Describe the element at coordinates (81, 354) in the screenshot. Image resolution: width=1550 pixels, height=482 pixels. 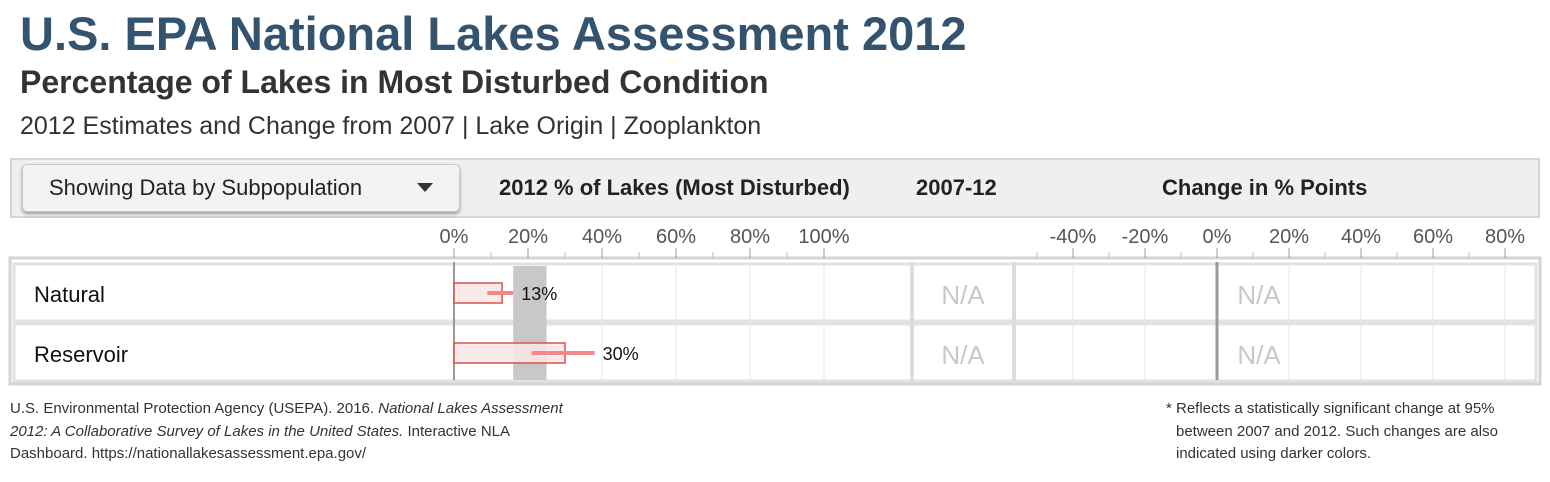
I see `row-label: Reservoir` at that location.